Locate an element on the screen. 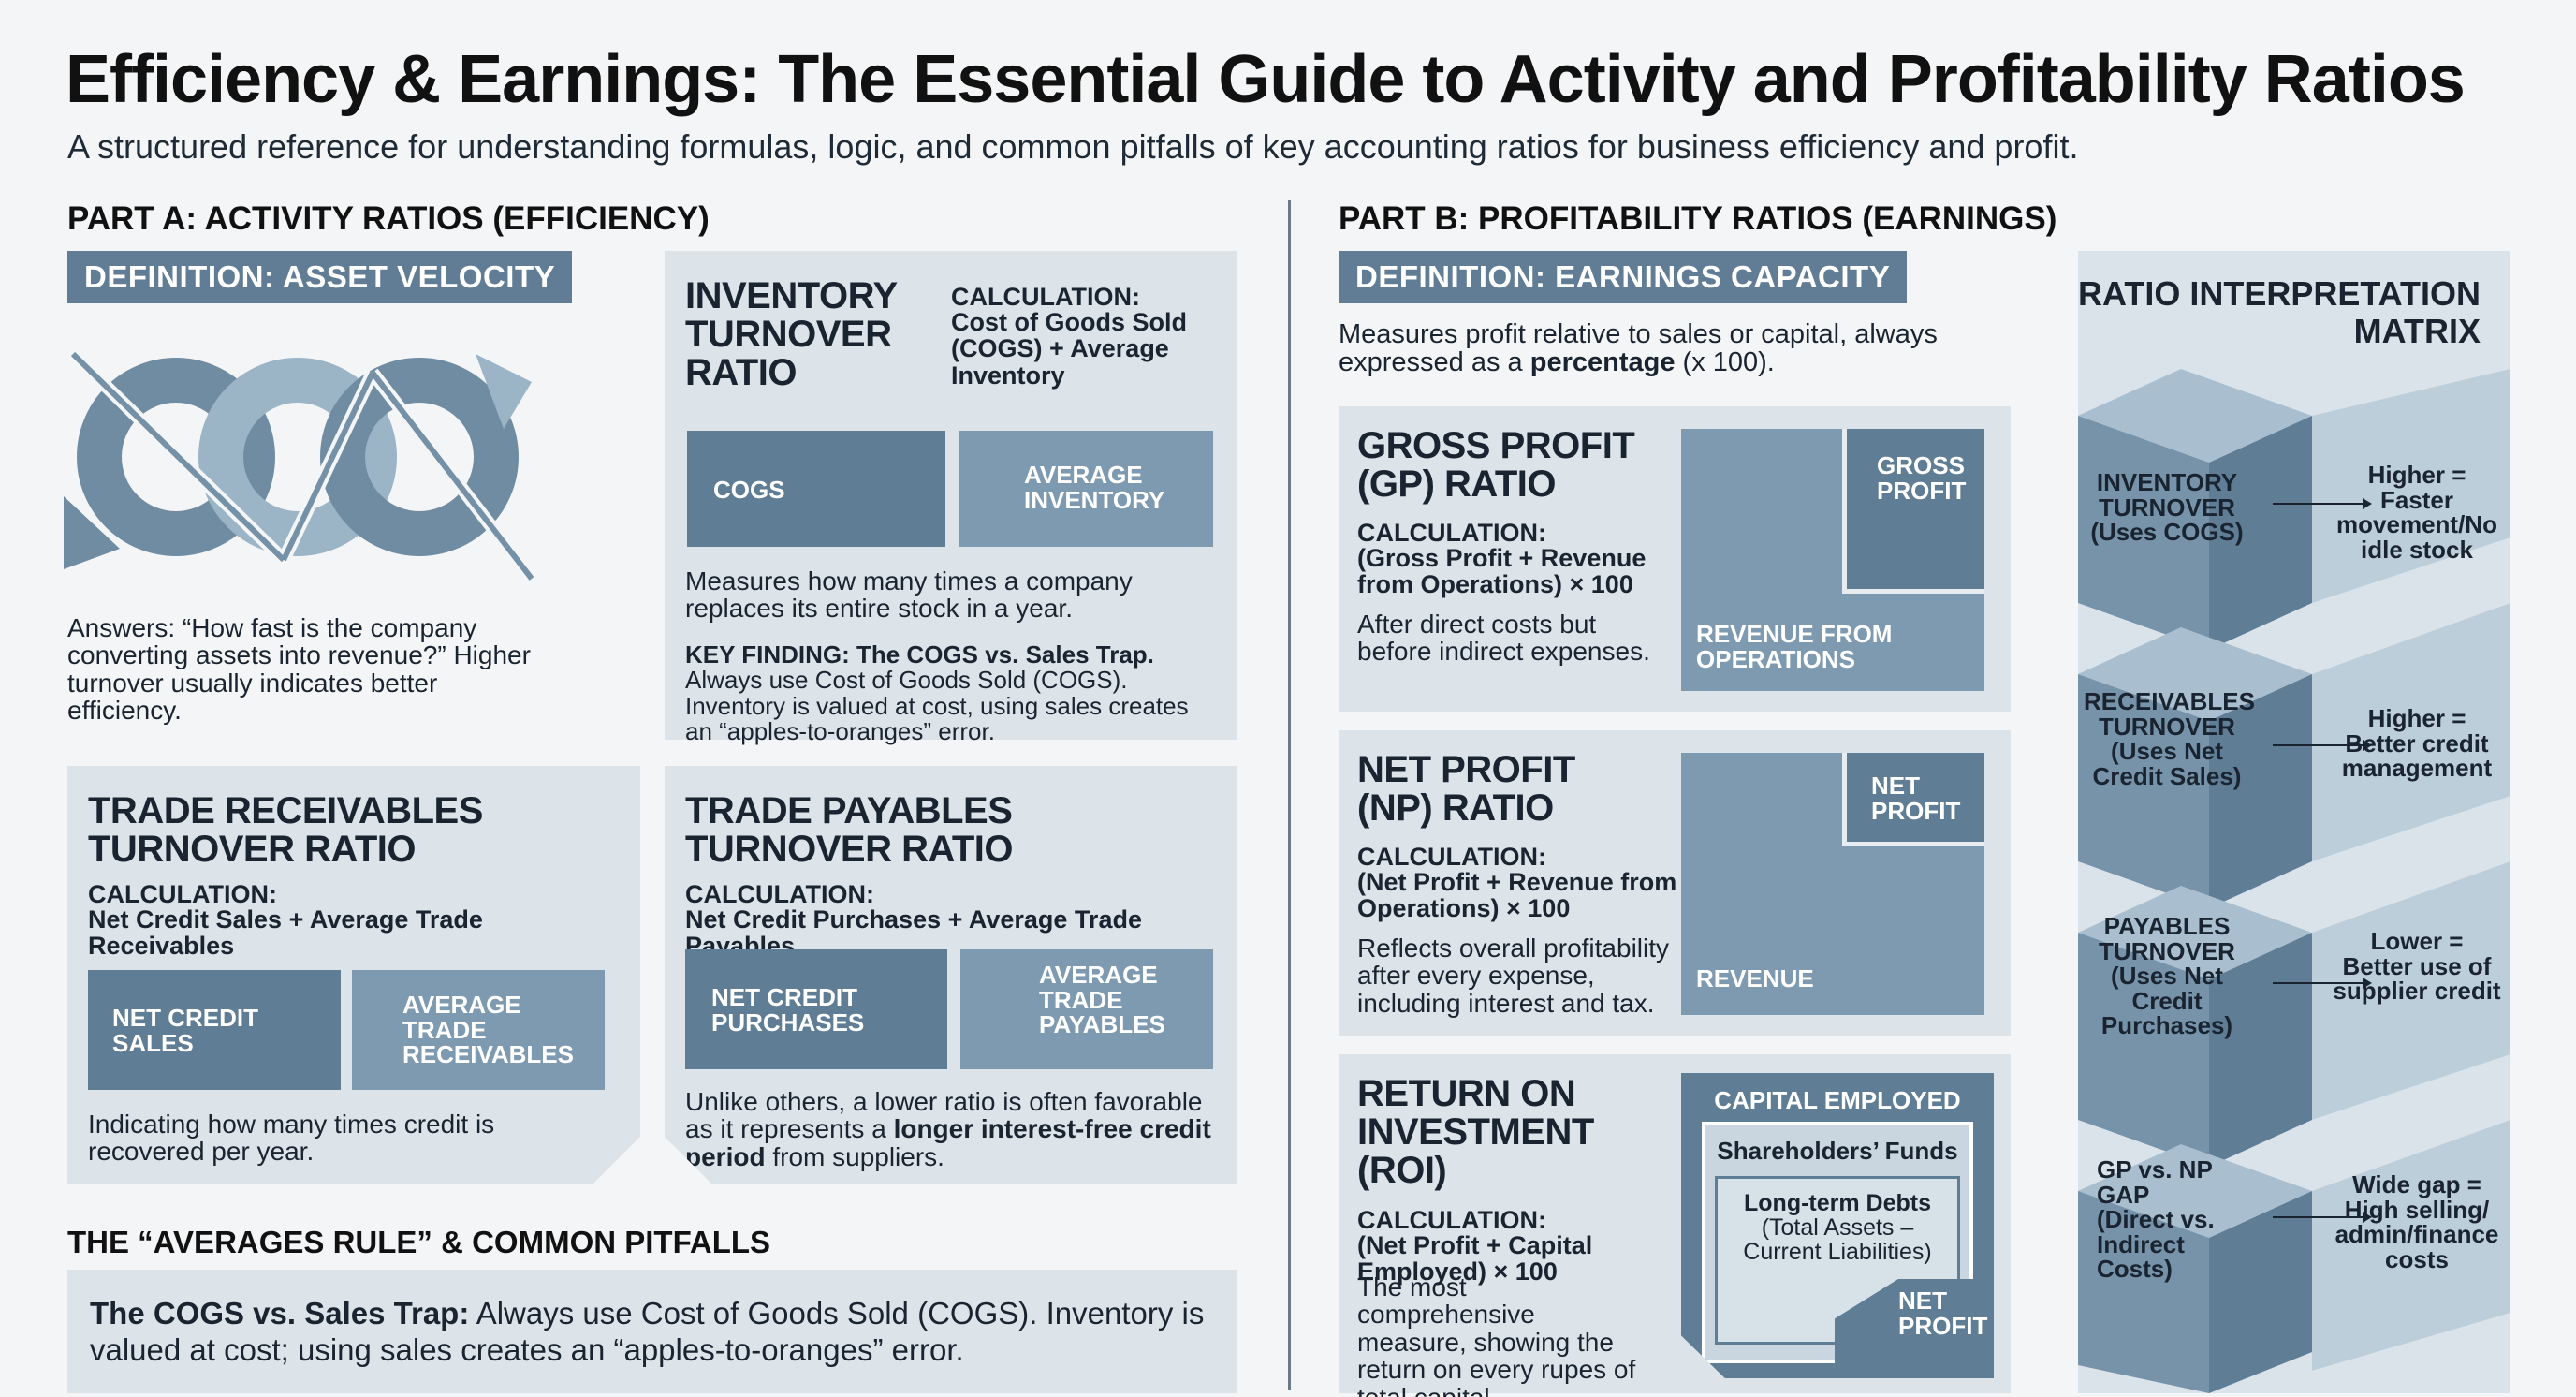  pitfalls-heading: THE “AVERAGES RULE” & COMMON PITFALLS is located at coordinates (419, 1242).